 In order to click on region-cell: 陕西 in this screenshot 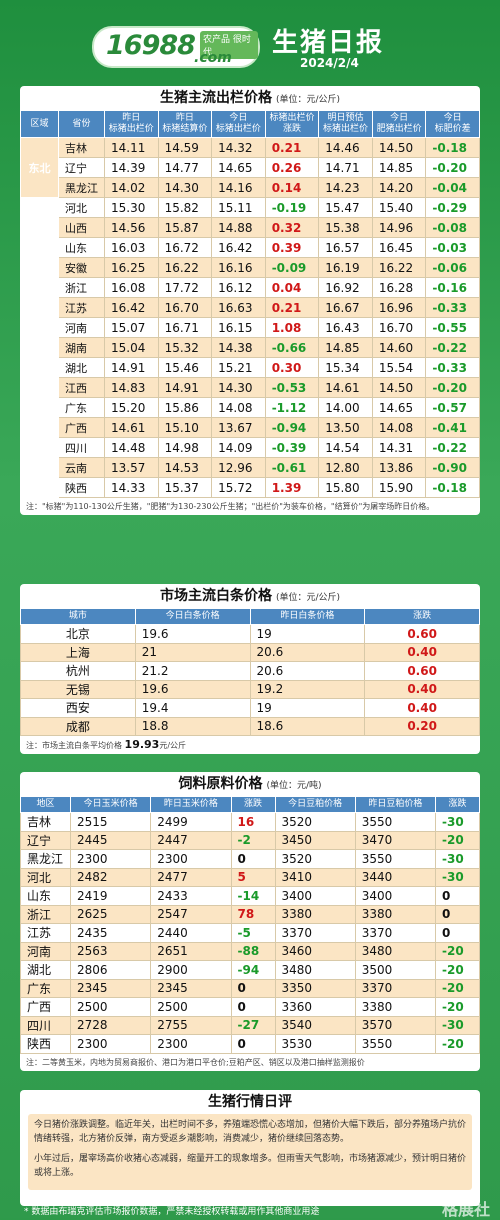, I will do `click(45, 1044)`.